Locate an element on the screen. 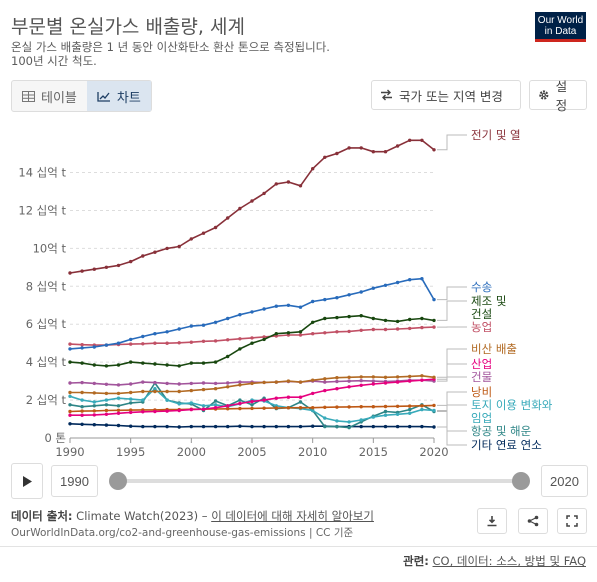 The width and height of the screenshot is (597, 582). source-text: Climate Watch(2023) – is located at coordinates (142, 516).